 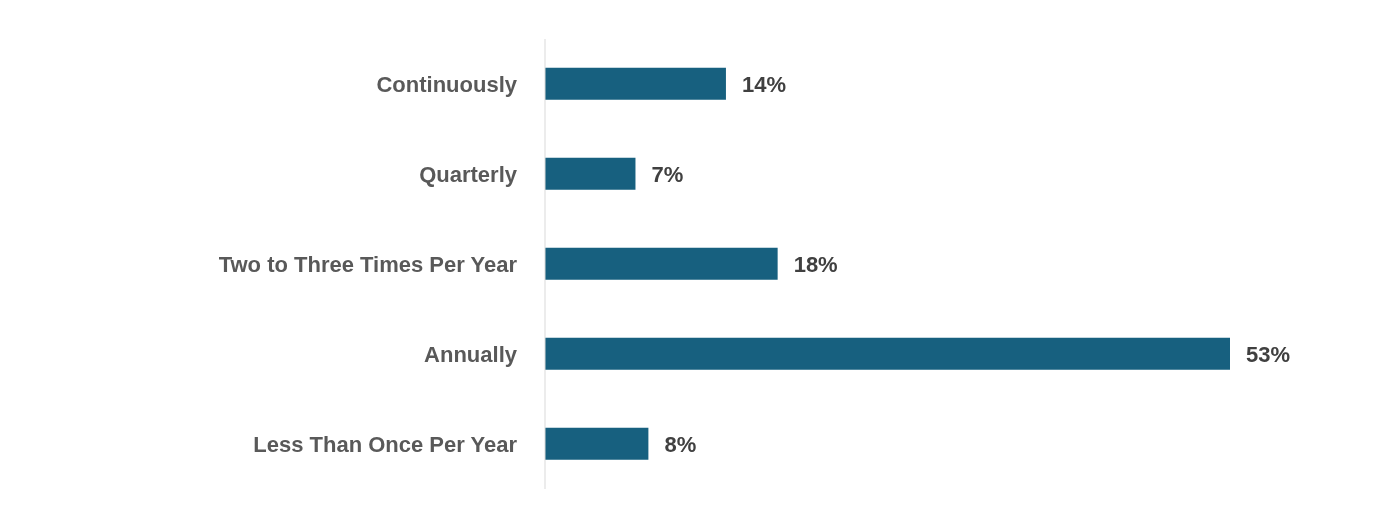 I want to click on y-tick-label: Annually, so click(x=471, y=354).